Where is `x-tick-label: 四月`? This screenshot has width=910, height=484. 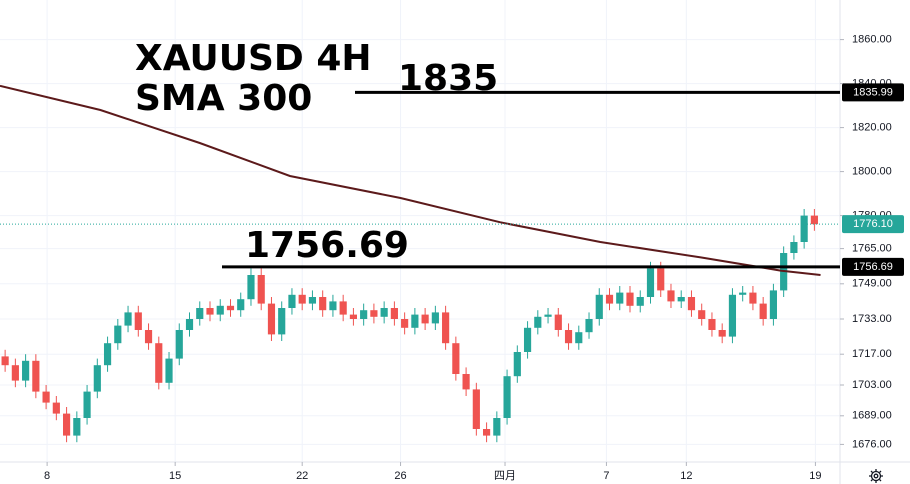 x-tick-label: 四月 is located at coordinates (505, 476).